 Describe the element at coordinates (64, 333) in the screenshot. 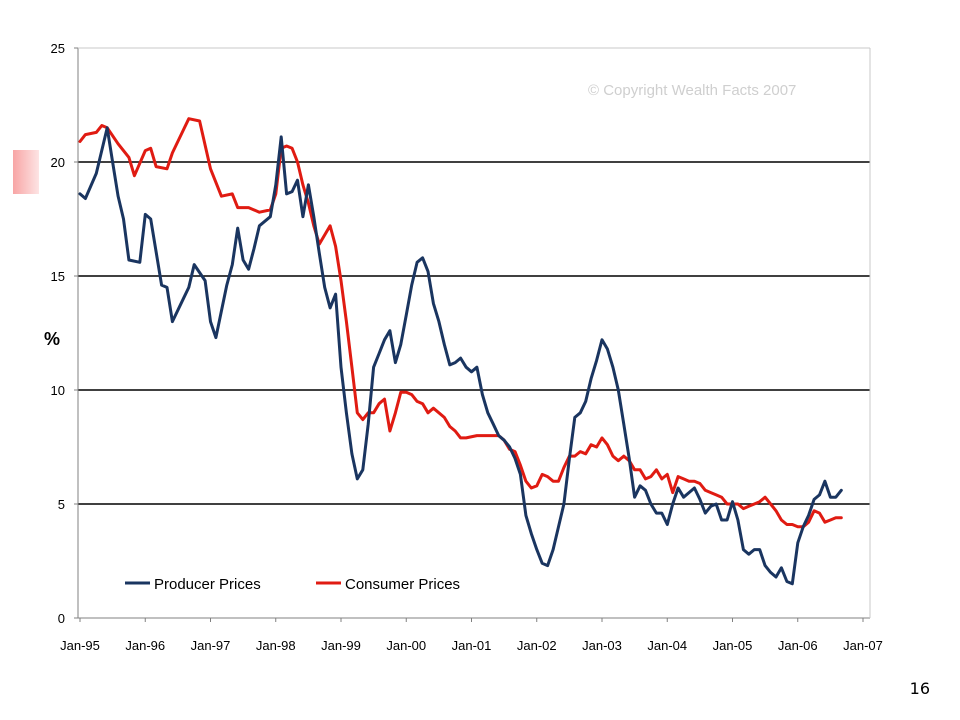

I see `y-axis-tick-labels: 0 5 10 15 20 25` at that location.